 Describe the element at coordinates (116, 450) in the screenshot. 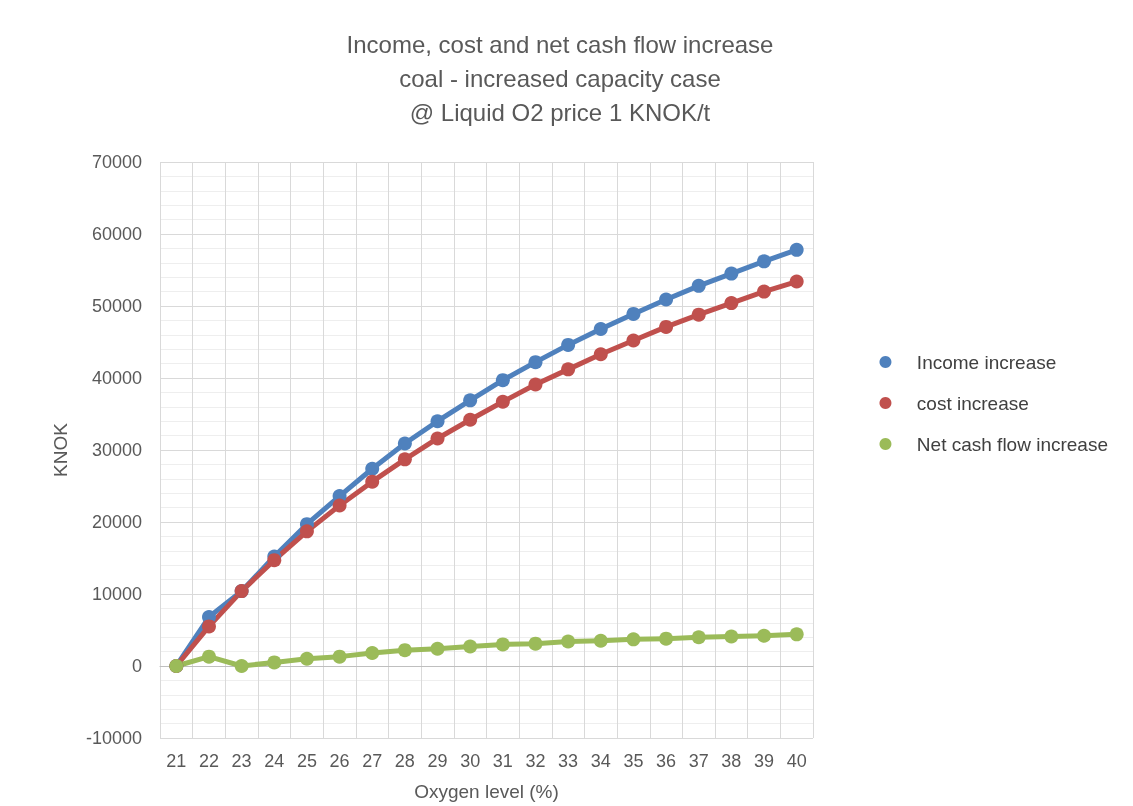

I see `y-tick-label: 30000` at that location.